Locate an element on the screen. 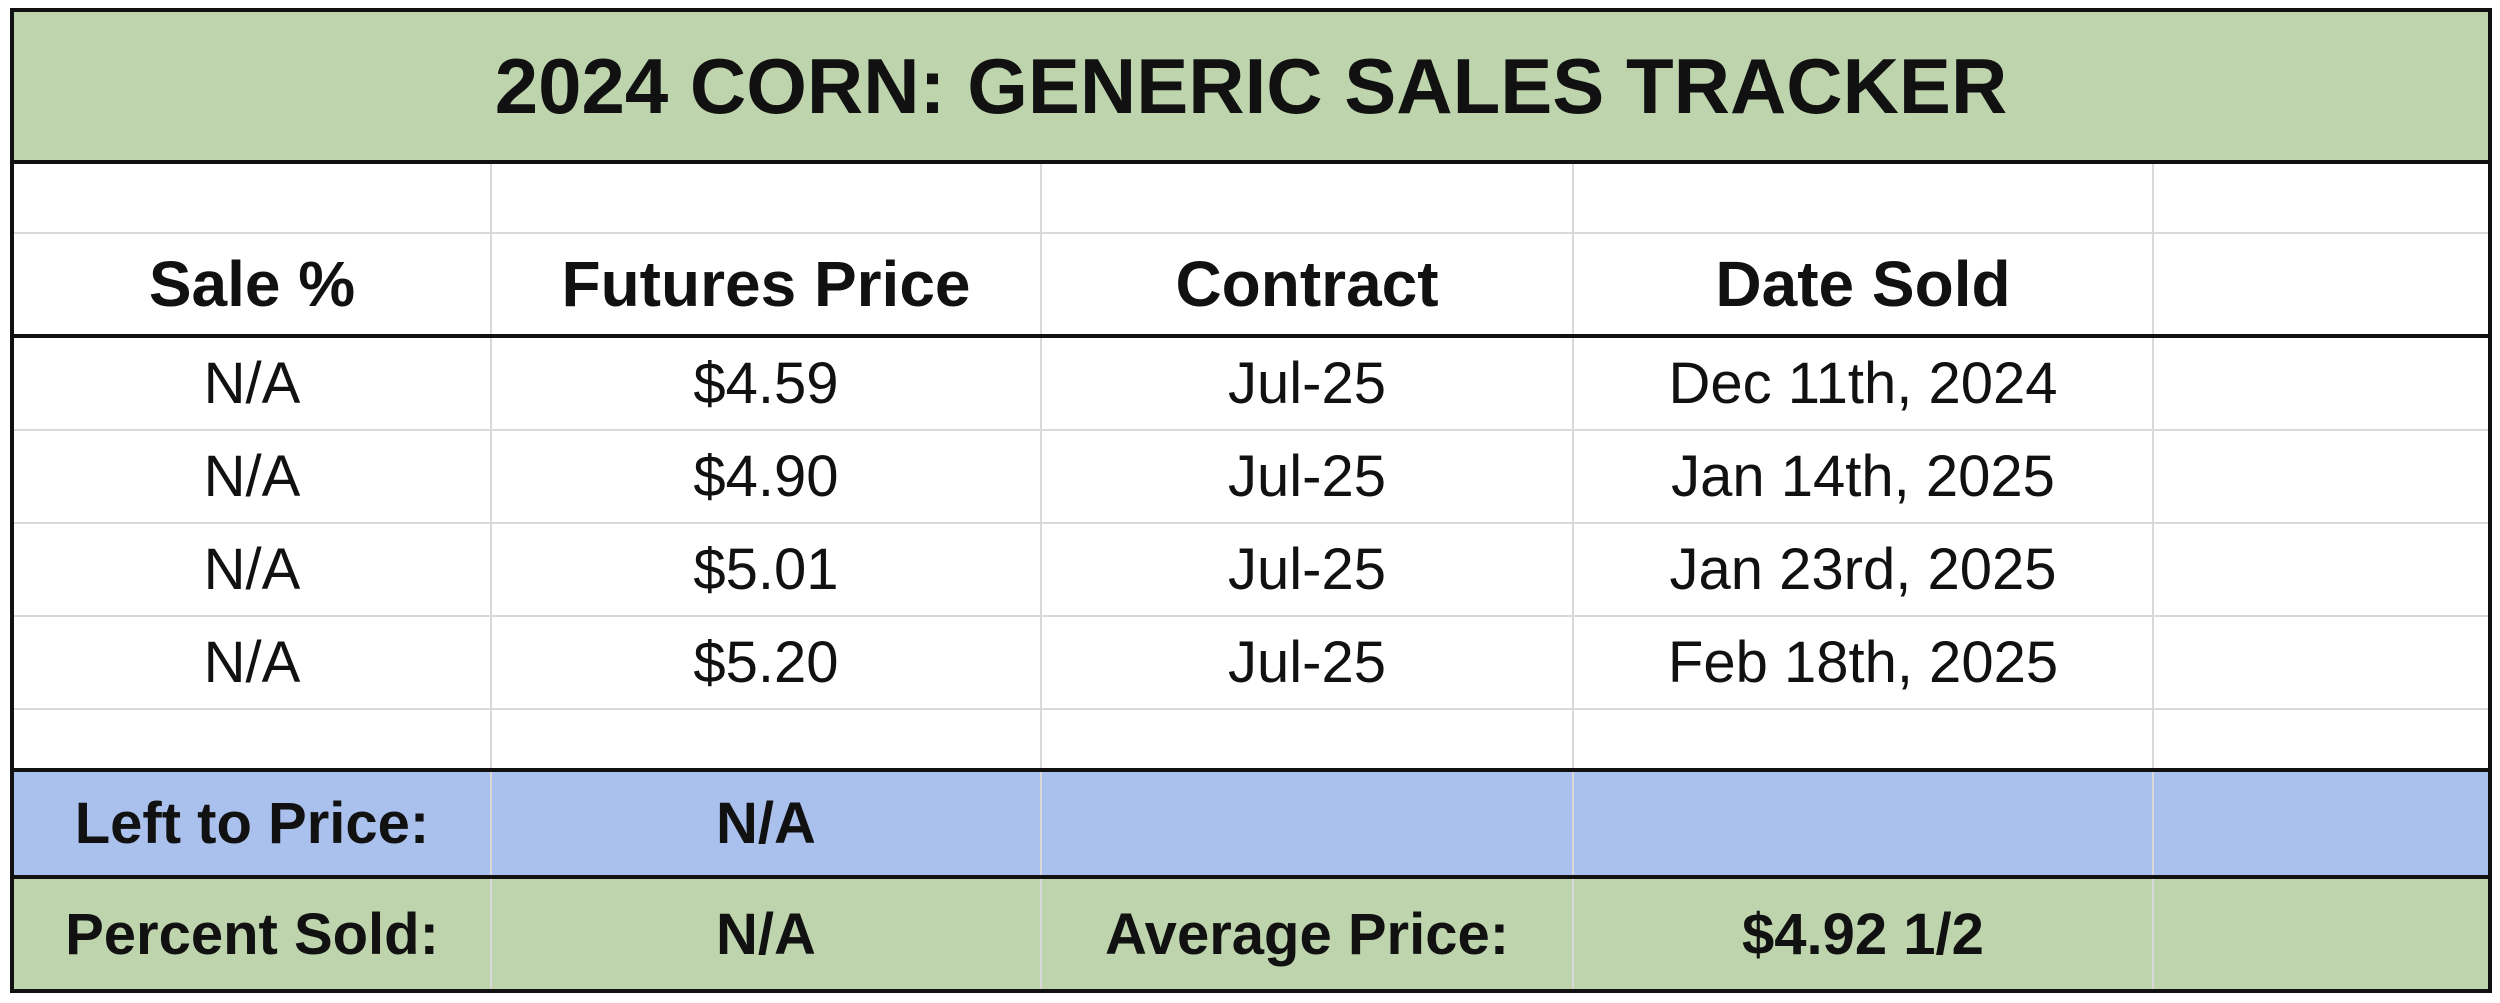 The height and width of the screenshot is (1003, 2500). table-row-3: N/A $5.01 Jul-25 Jan 23rd, 2025 is located at coordinates (1251, 570).